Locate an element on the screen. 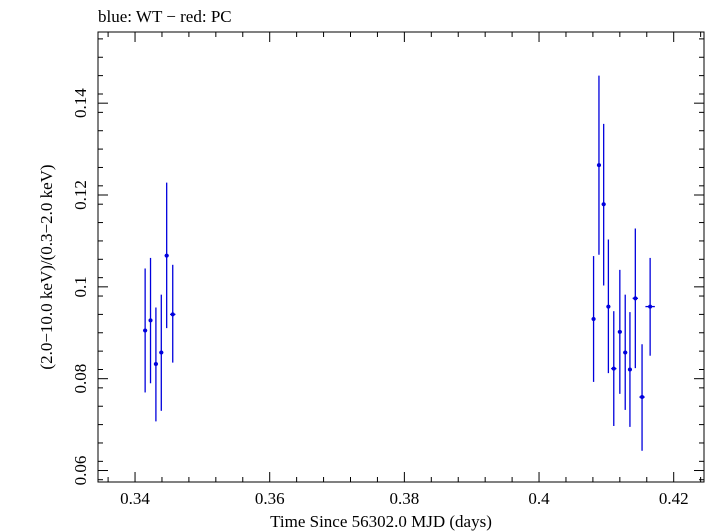  y-tick-label: 0.06 is located at coordinates (80, 471).